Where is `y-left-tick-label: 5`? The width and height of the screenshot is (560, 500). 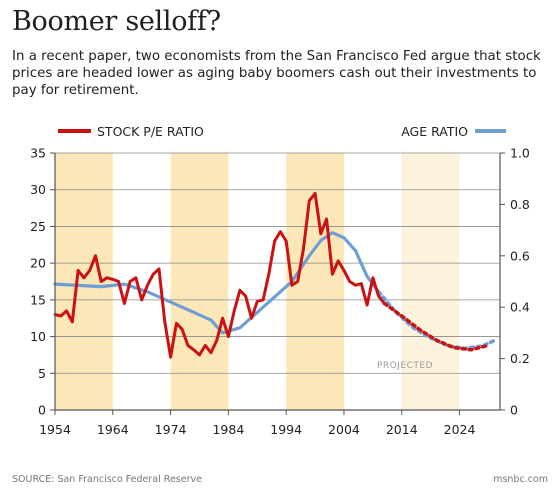
y-left-tick-label: 5 is located at coordinates (42, 373).